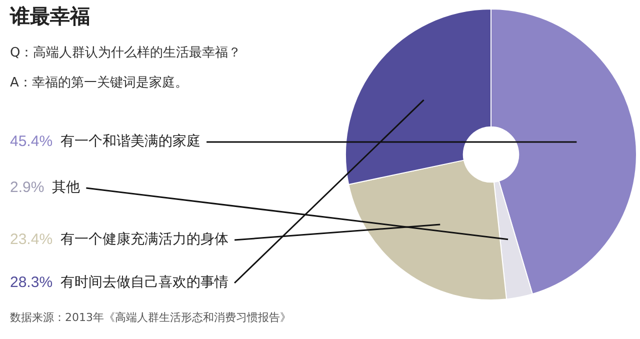  Describe the element at coordinates (66, 188) in the screenshot. I see `slice-label: 其他` at that location.